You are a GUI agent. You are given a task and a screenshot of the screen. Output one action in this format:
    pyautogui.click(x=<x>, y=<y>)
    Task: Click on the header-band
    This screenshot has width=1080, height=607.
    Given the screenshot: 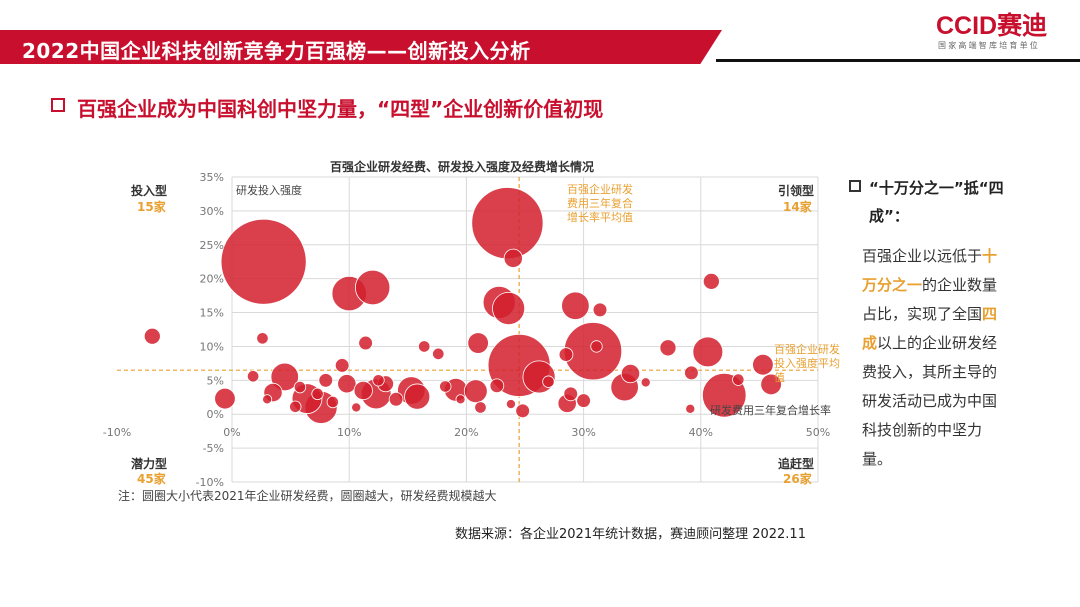 What is the action you would take?
    pyautogui.click(x=361, y=47)
    